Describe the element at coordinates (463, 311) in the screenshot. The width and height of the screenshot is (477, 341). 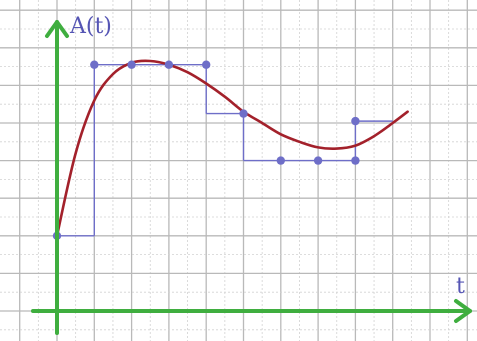
I see `x-axis-arrow` at that location.